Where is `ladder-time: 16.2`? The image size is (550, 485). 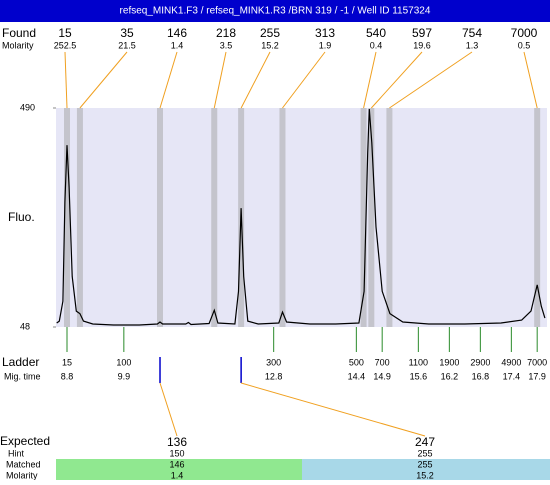
ladder-time: 16.2 is located at coordinates (450, 376).